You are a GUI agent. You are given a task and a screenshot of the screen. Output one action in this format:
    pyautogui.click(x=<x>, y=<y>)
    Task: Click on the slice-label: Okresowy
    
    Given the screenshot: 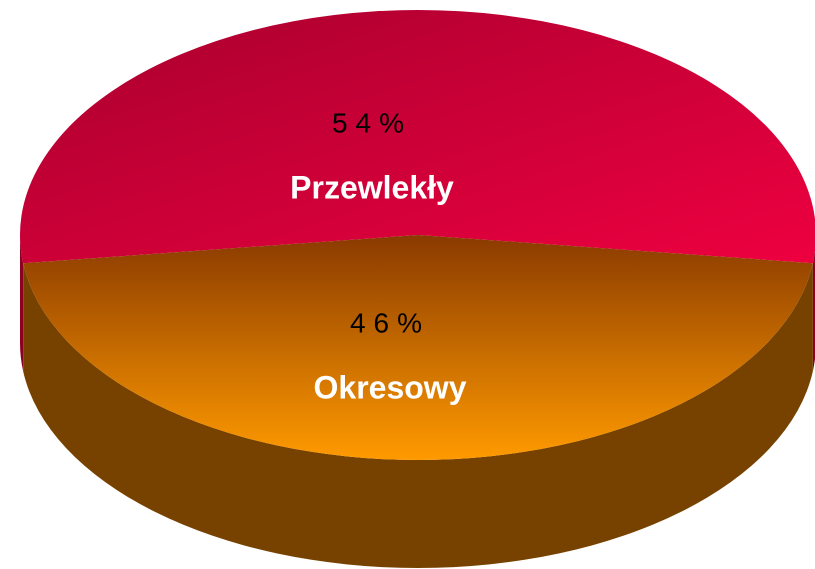 What is the action you would take?
    pyautogui.click(x=390, y=387)
    